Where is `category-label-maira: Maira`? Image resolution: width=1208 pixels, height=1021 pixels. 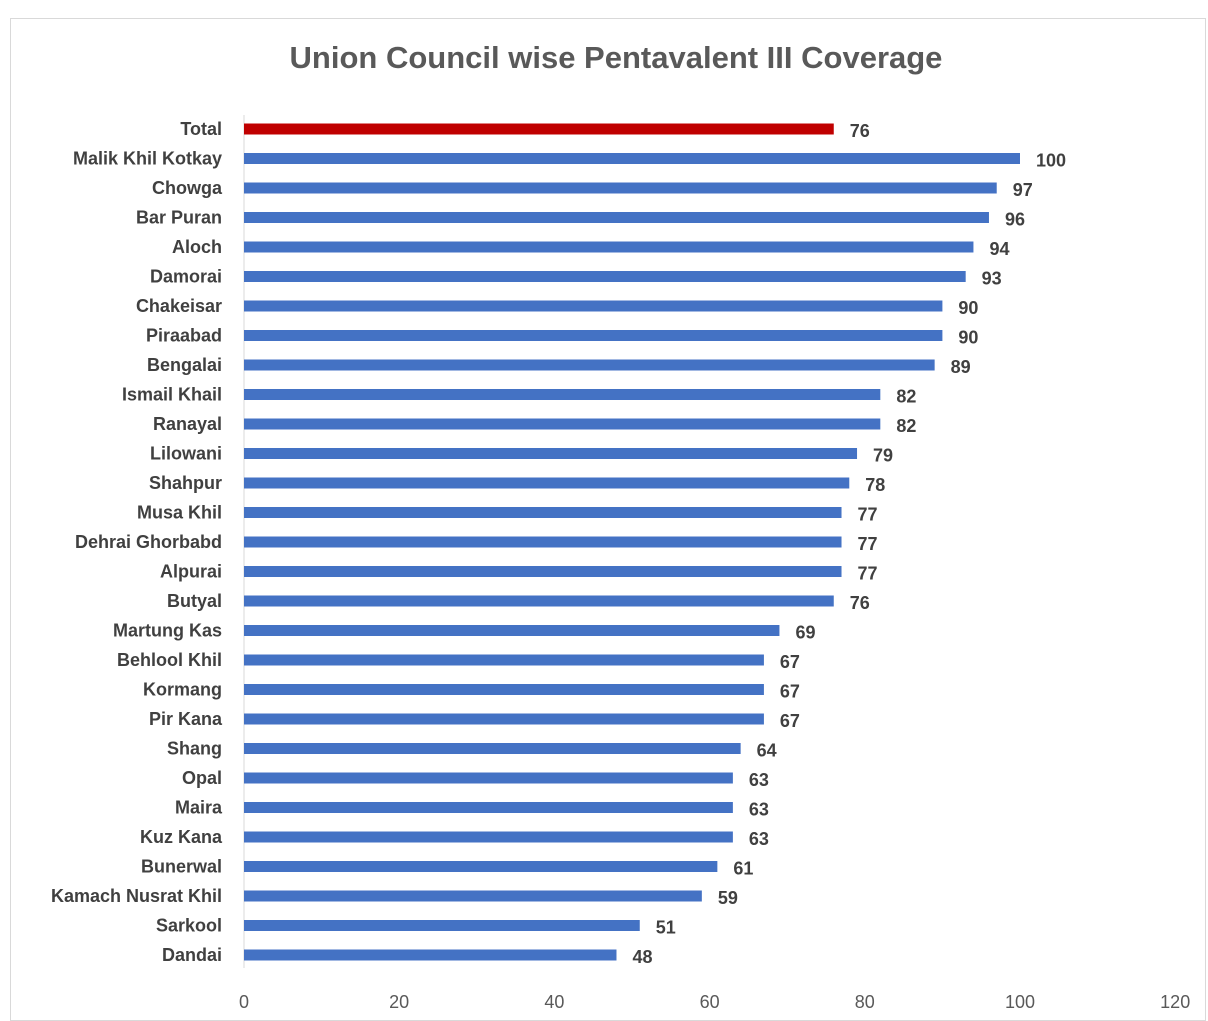 category-label-maira: Maira is located at coordinates (199, 808).